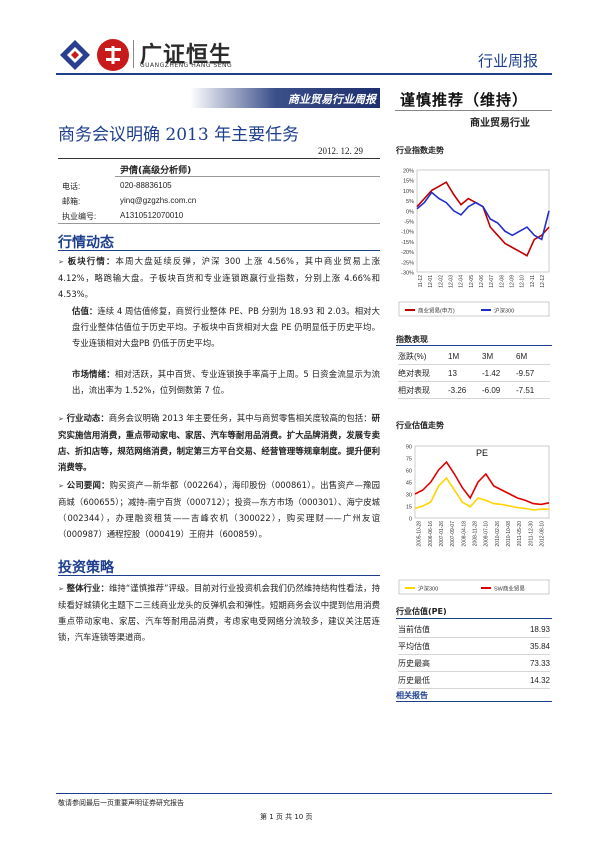 The height and width of the screenshot is (842, 595). What do you see at coordinates (87, 588) in the screenshot?
I see `para-head: 整体行业：` at bounding box center [87, 588].